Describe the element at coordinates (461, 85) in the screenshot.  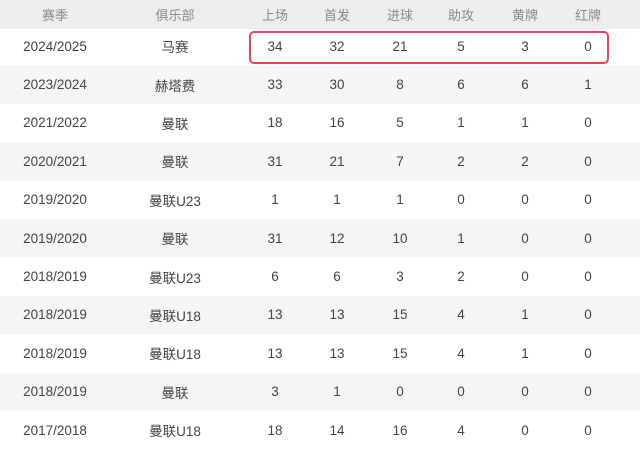
I see `cell-assists: 6` at that location.